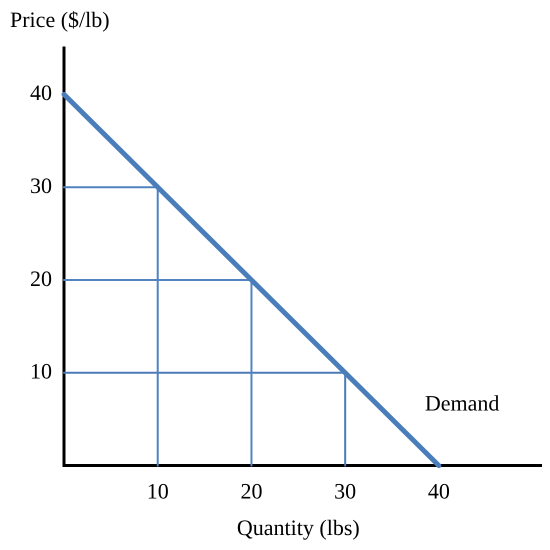 This screenshot has width=550, height=550. Describe the element at coordinates (60, 19) in the screenshot. I see `y-axis-title: Price ($/lb)` at that location.